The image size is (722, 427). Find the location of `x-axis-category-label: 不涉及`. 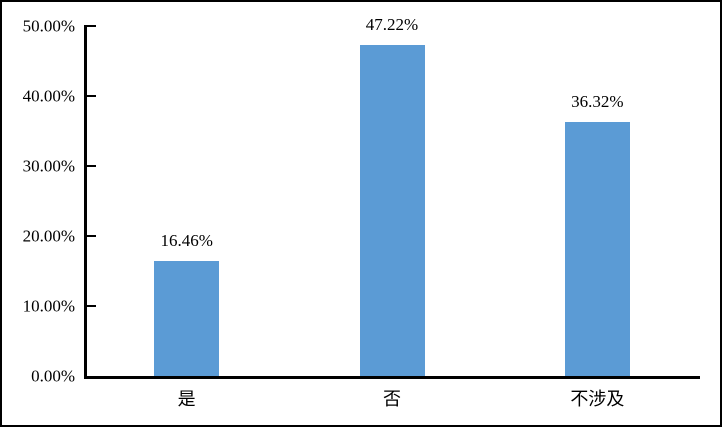

x-axis-category-label: 不涉及 is located at coordinates (597, 399).